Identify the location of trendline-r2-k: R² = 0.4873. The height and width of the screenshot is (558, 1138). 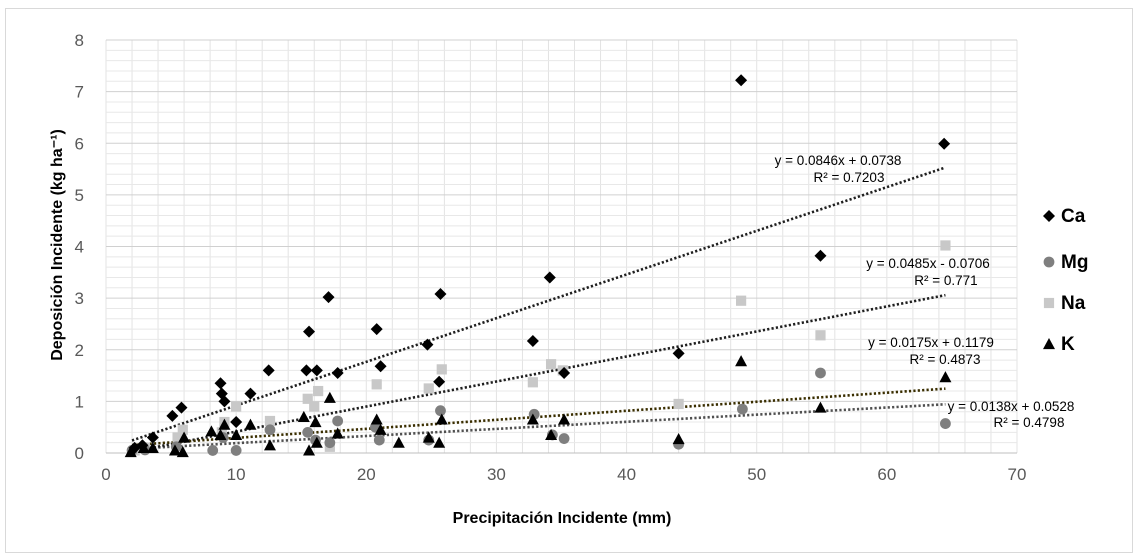
(945, 359).